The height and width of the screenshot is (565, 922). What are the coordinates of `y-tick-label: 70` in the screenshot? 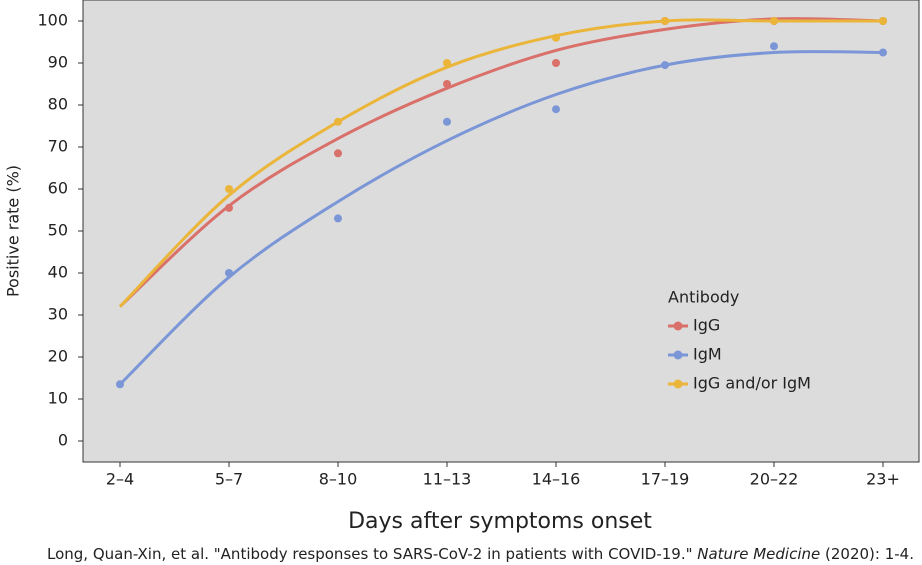 It's located at (58, 146).